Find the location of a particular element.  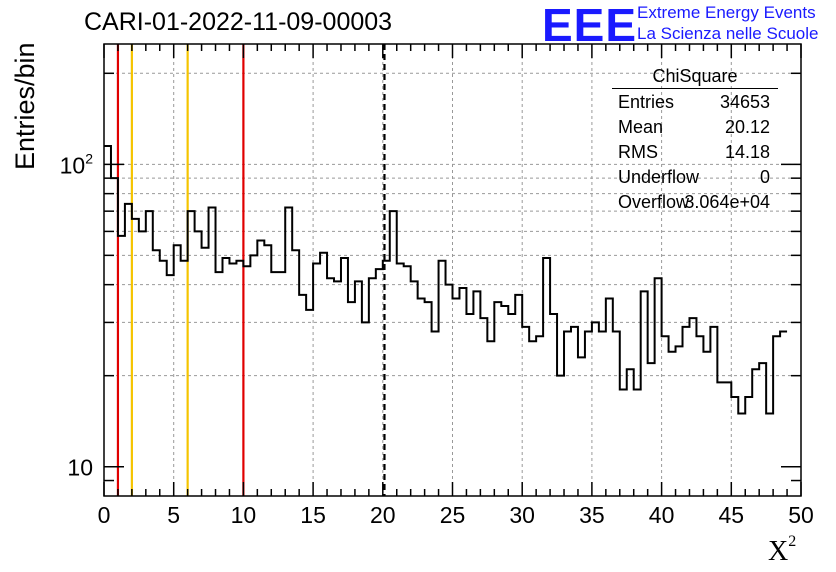

x-tick-label: 35 is located at coordinates (592, 515).